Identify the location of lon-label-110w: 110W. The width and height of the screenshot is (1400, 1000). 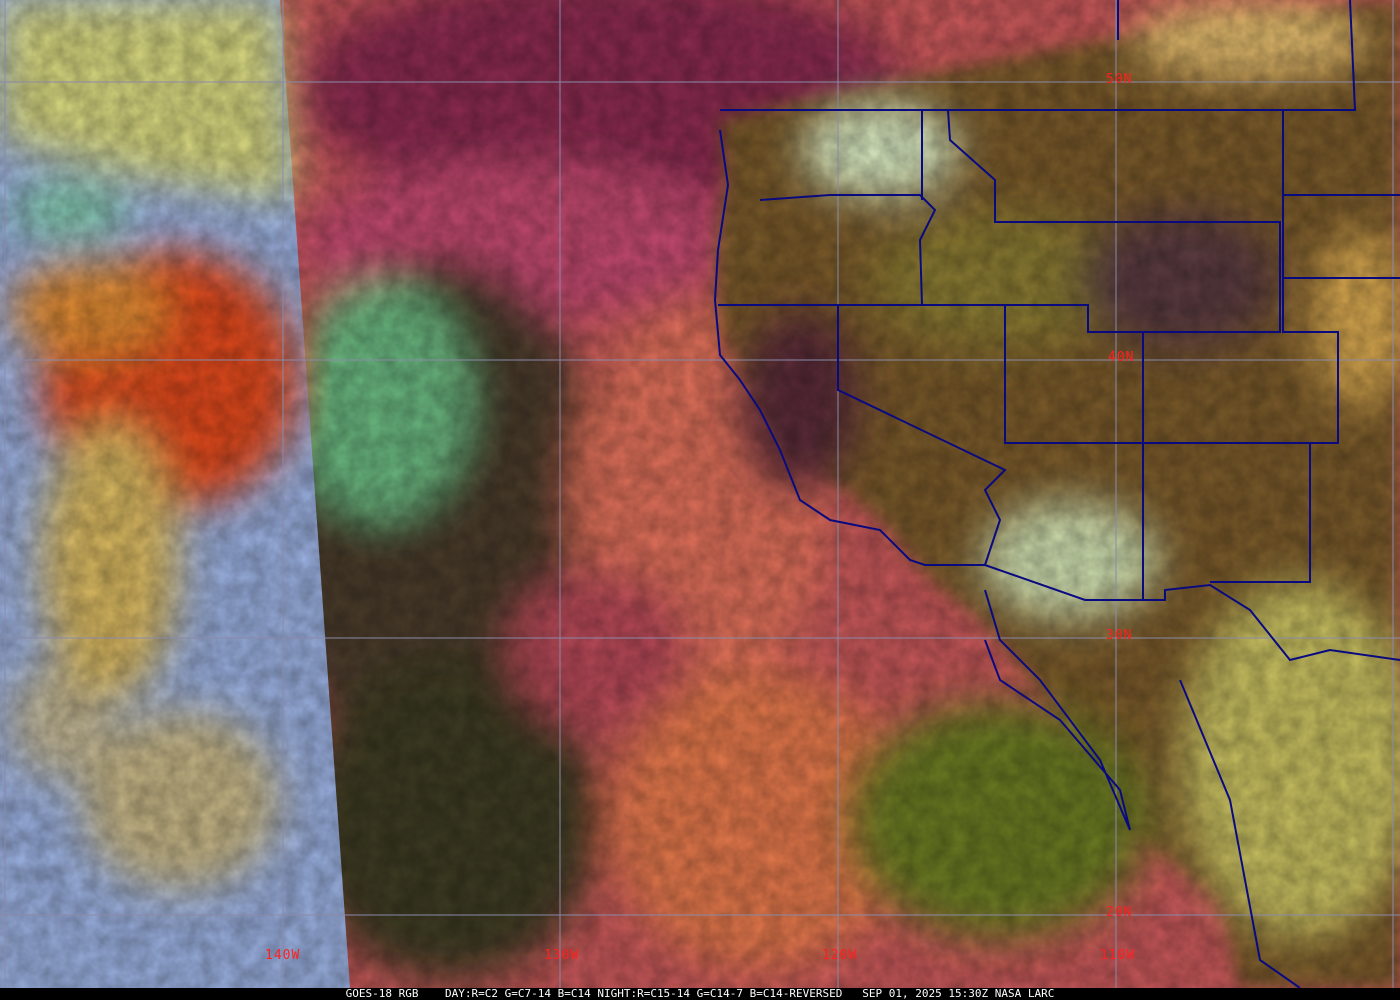
(1118, 955).